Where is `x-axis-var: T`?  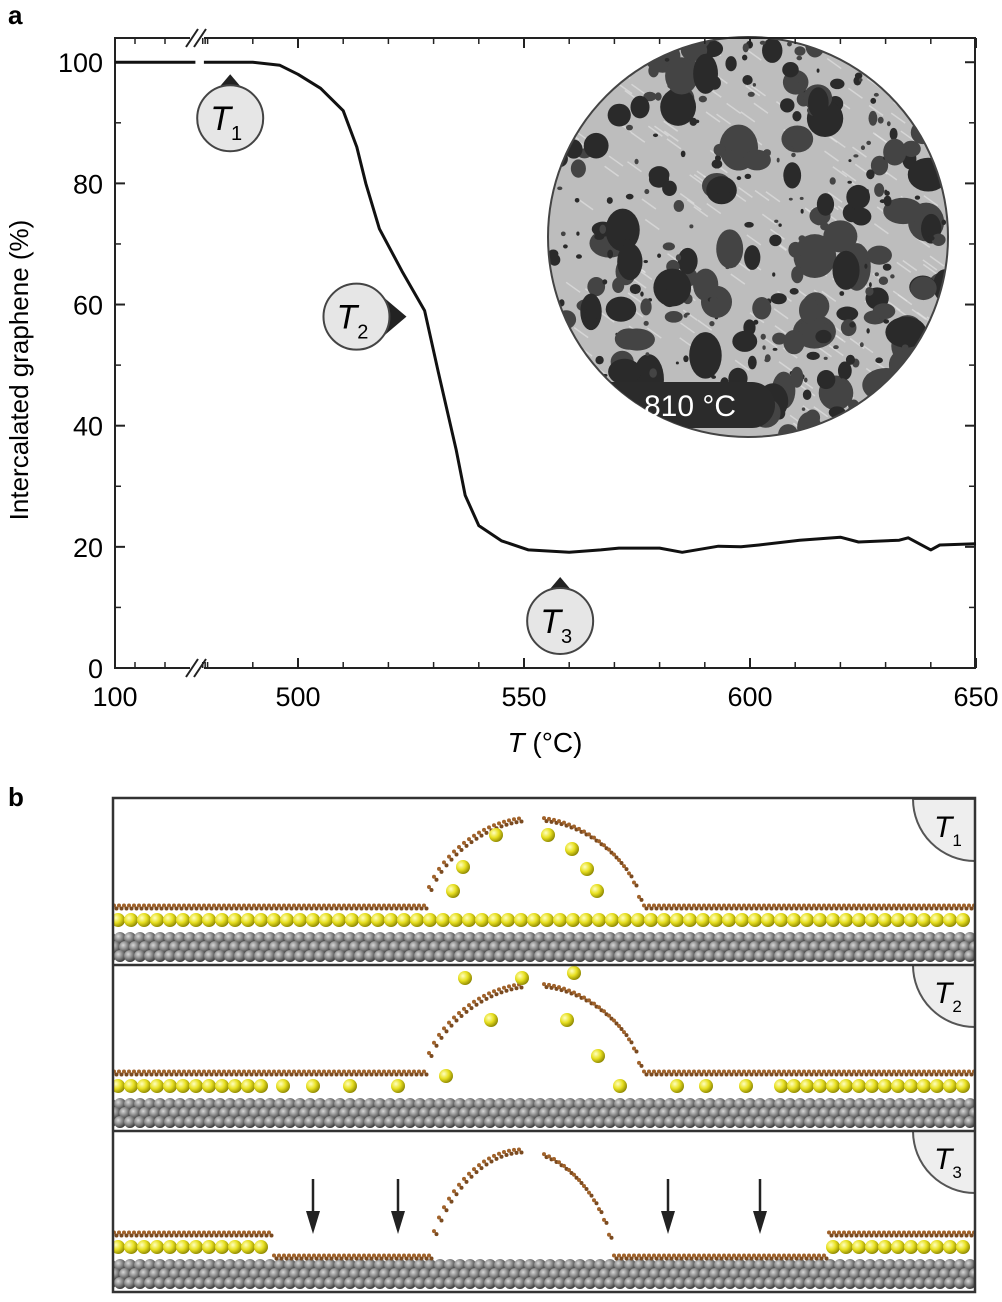 x-axis-var: T is located at coordinates (517, 742).